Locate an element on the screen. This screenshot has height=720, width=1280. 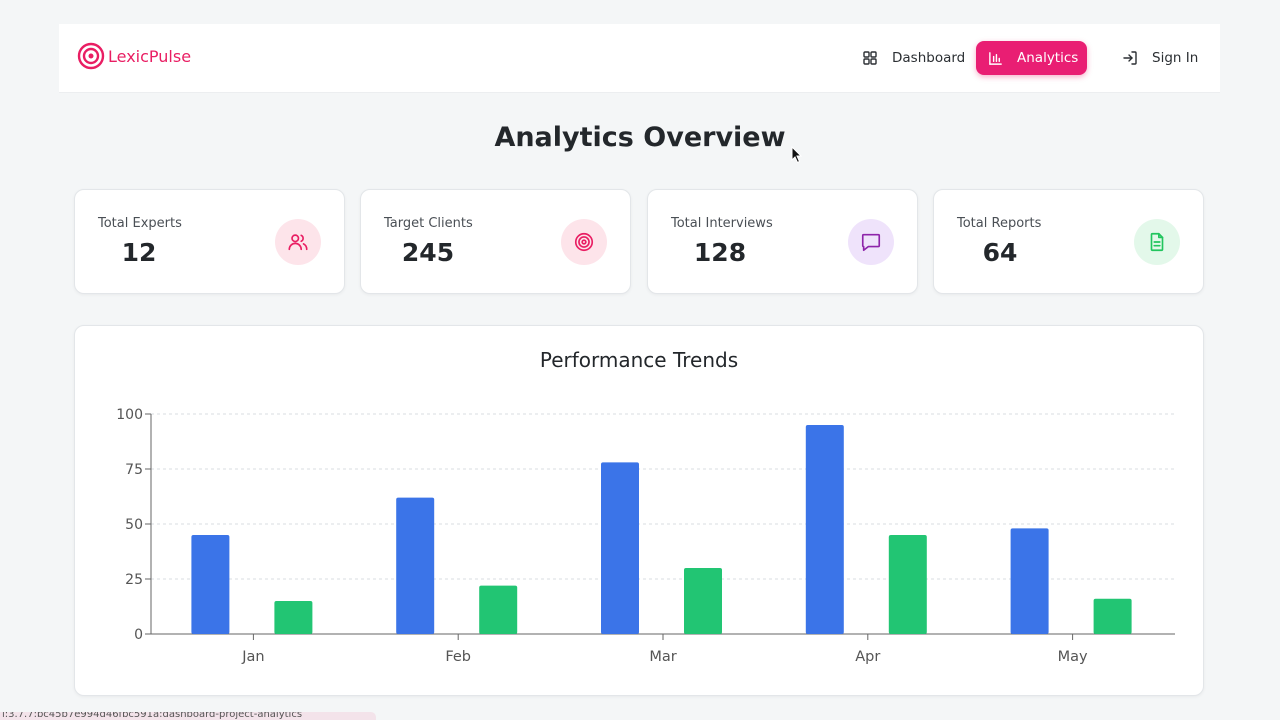
brand-name: LexicPulse is located at coordinates (150, 56).